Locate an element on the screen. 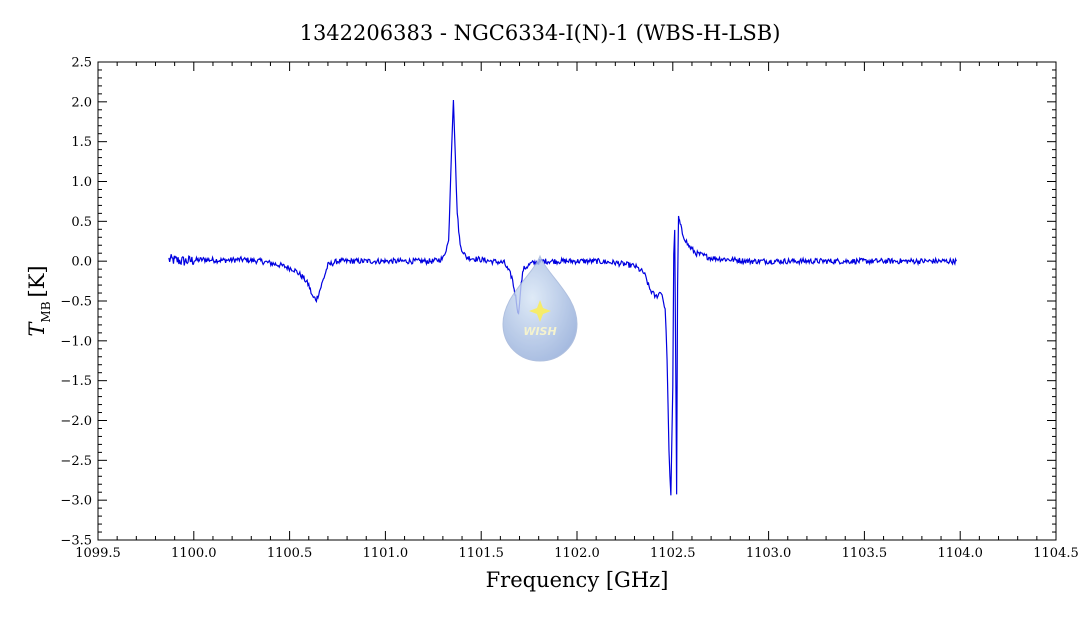 Image resolution: width=1080 pixels, height=618 pixels. y-tick-label: 2.0 is located at coordinates (81, 102).